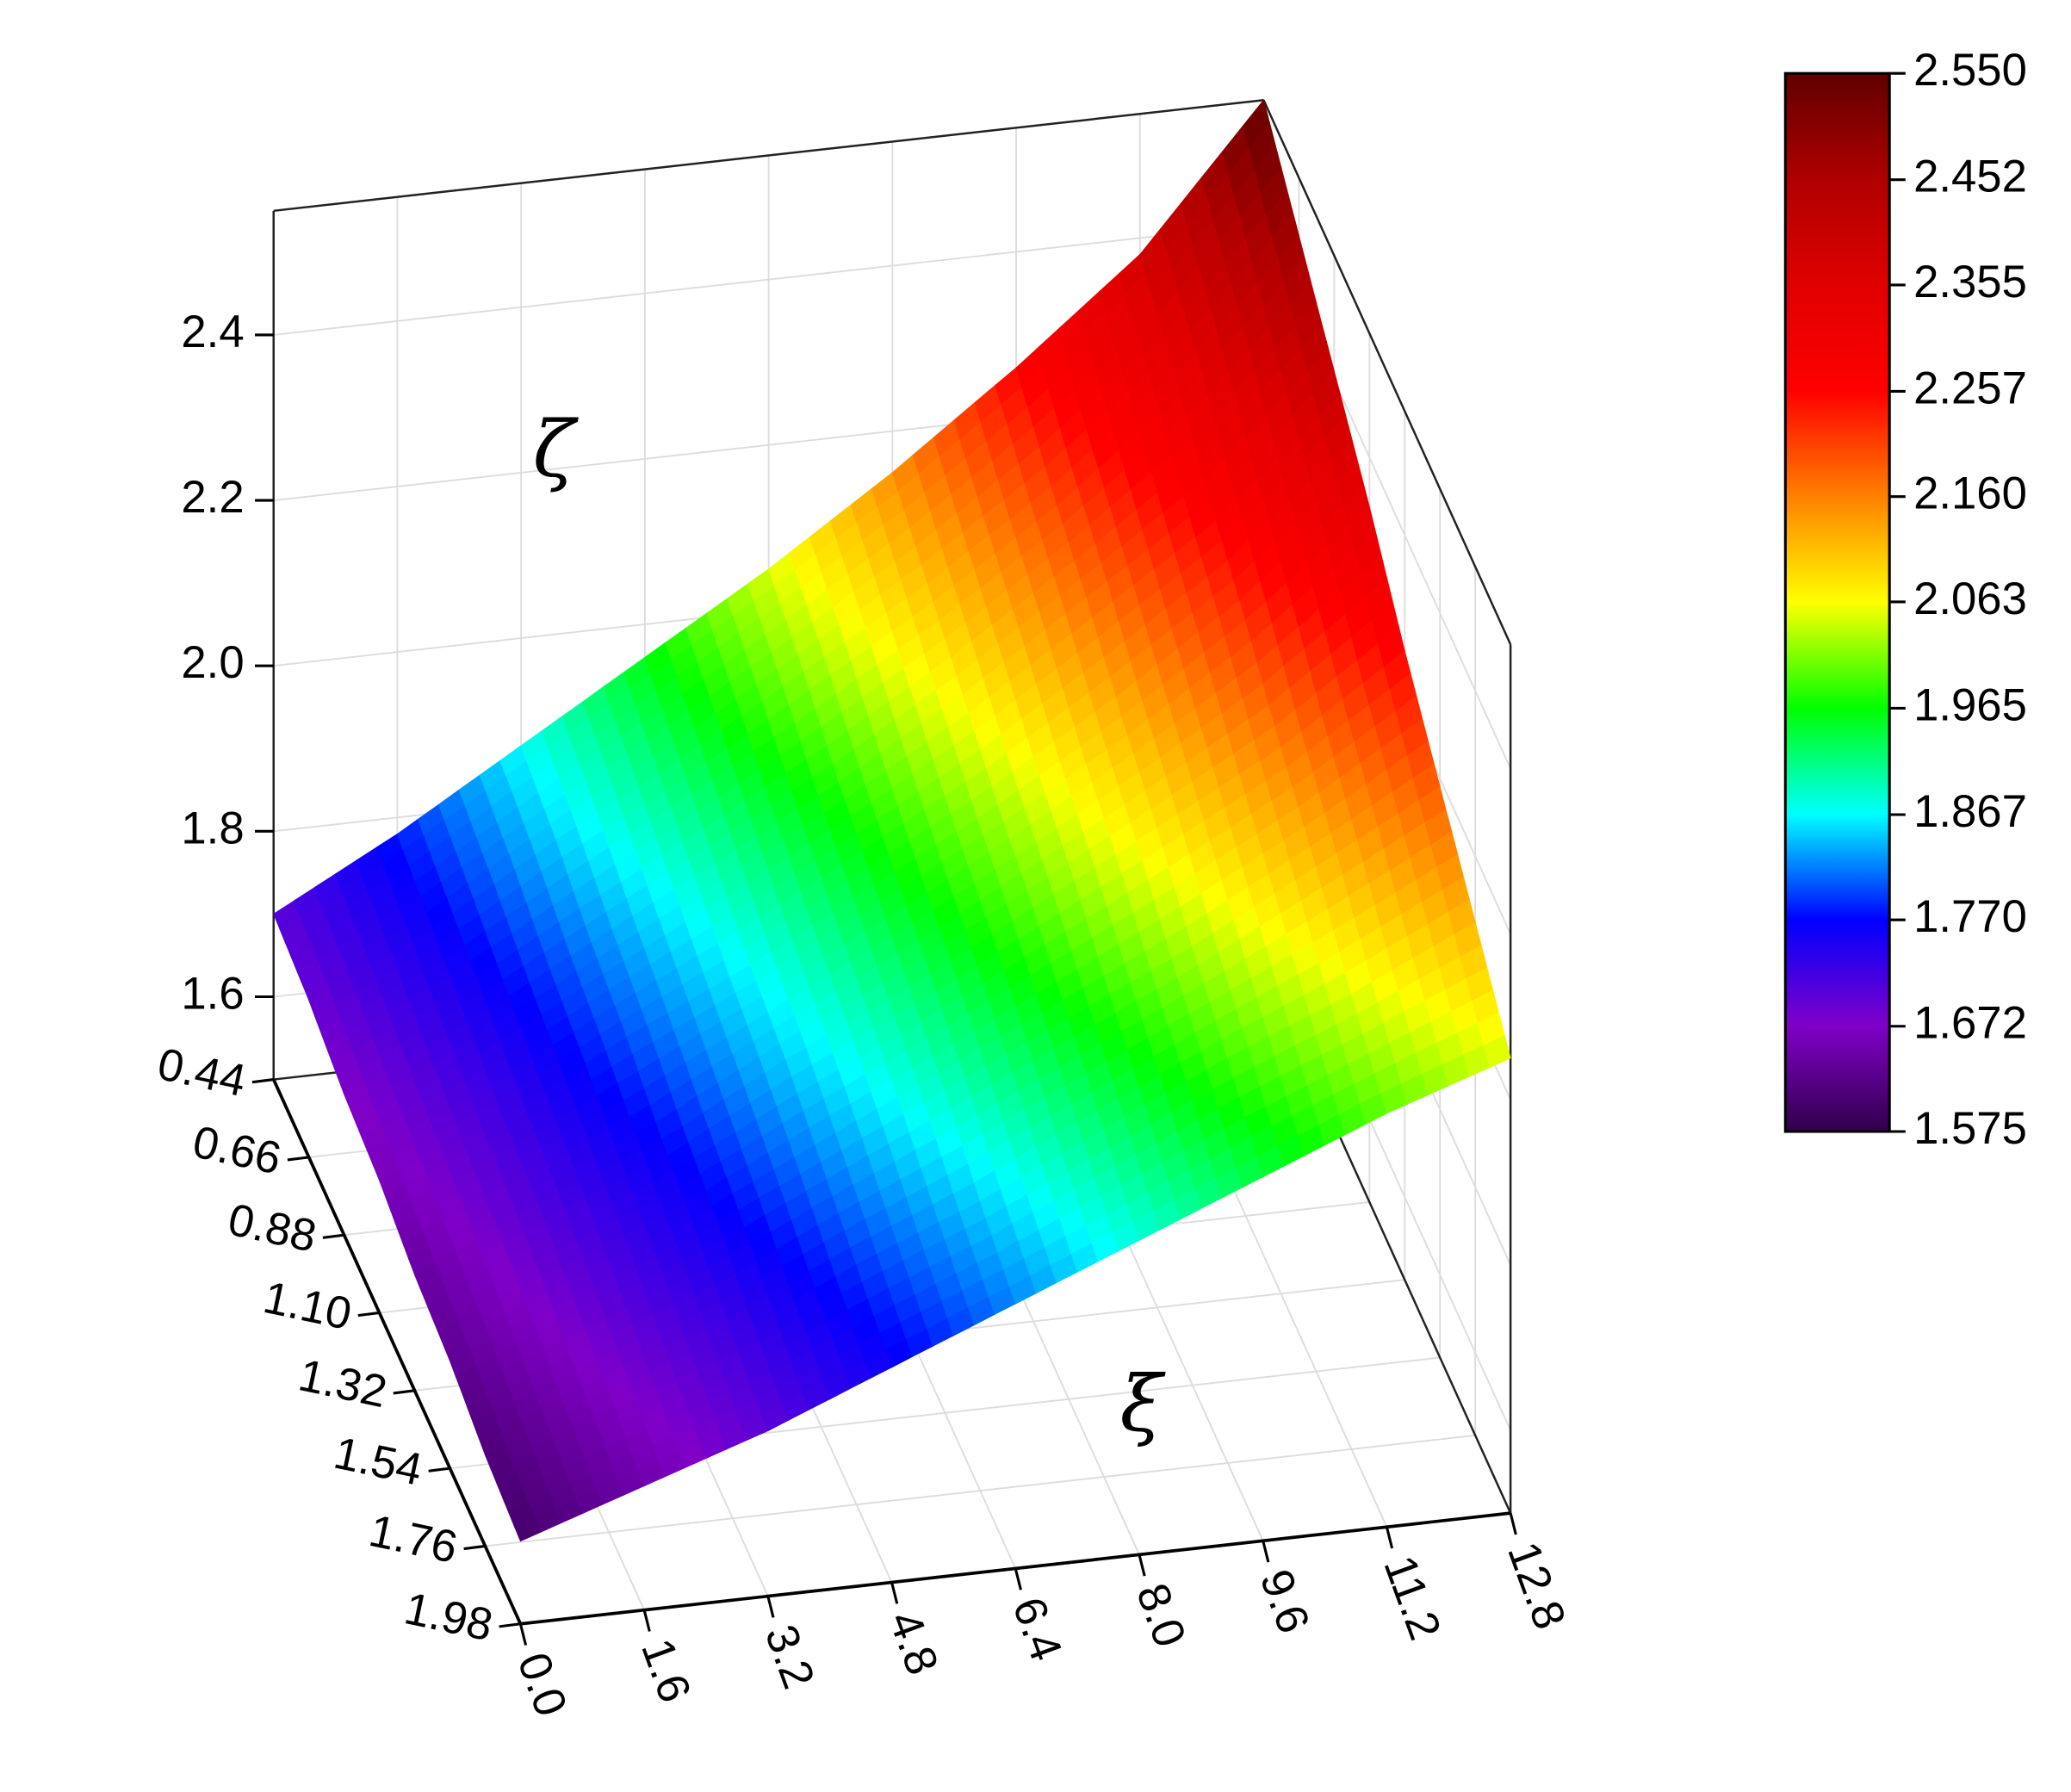  What do you see at coordinates (1970, 493) in the screenshot?
I see `colorbar-tick-label: 2.160` at bounding box center [1970, 493].